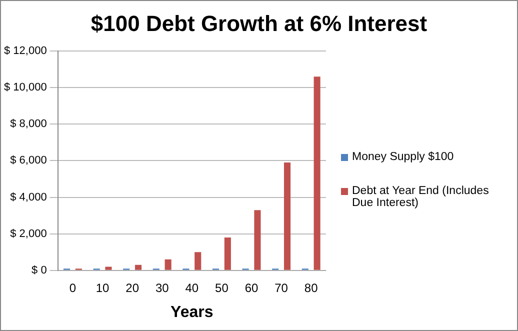 This screenshot has height=331, width=518. What do you see at coordinates (421, 197) in the screenshot?
I see `legend-label: Debt at Year End (Includes Due Interest)` at bounding box center [421, 197].